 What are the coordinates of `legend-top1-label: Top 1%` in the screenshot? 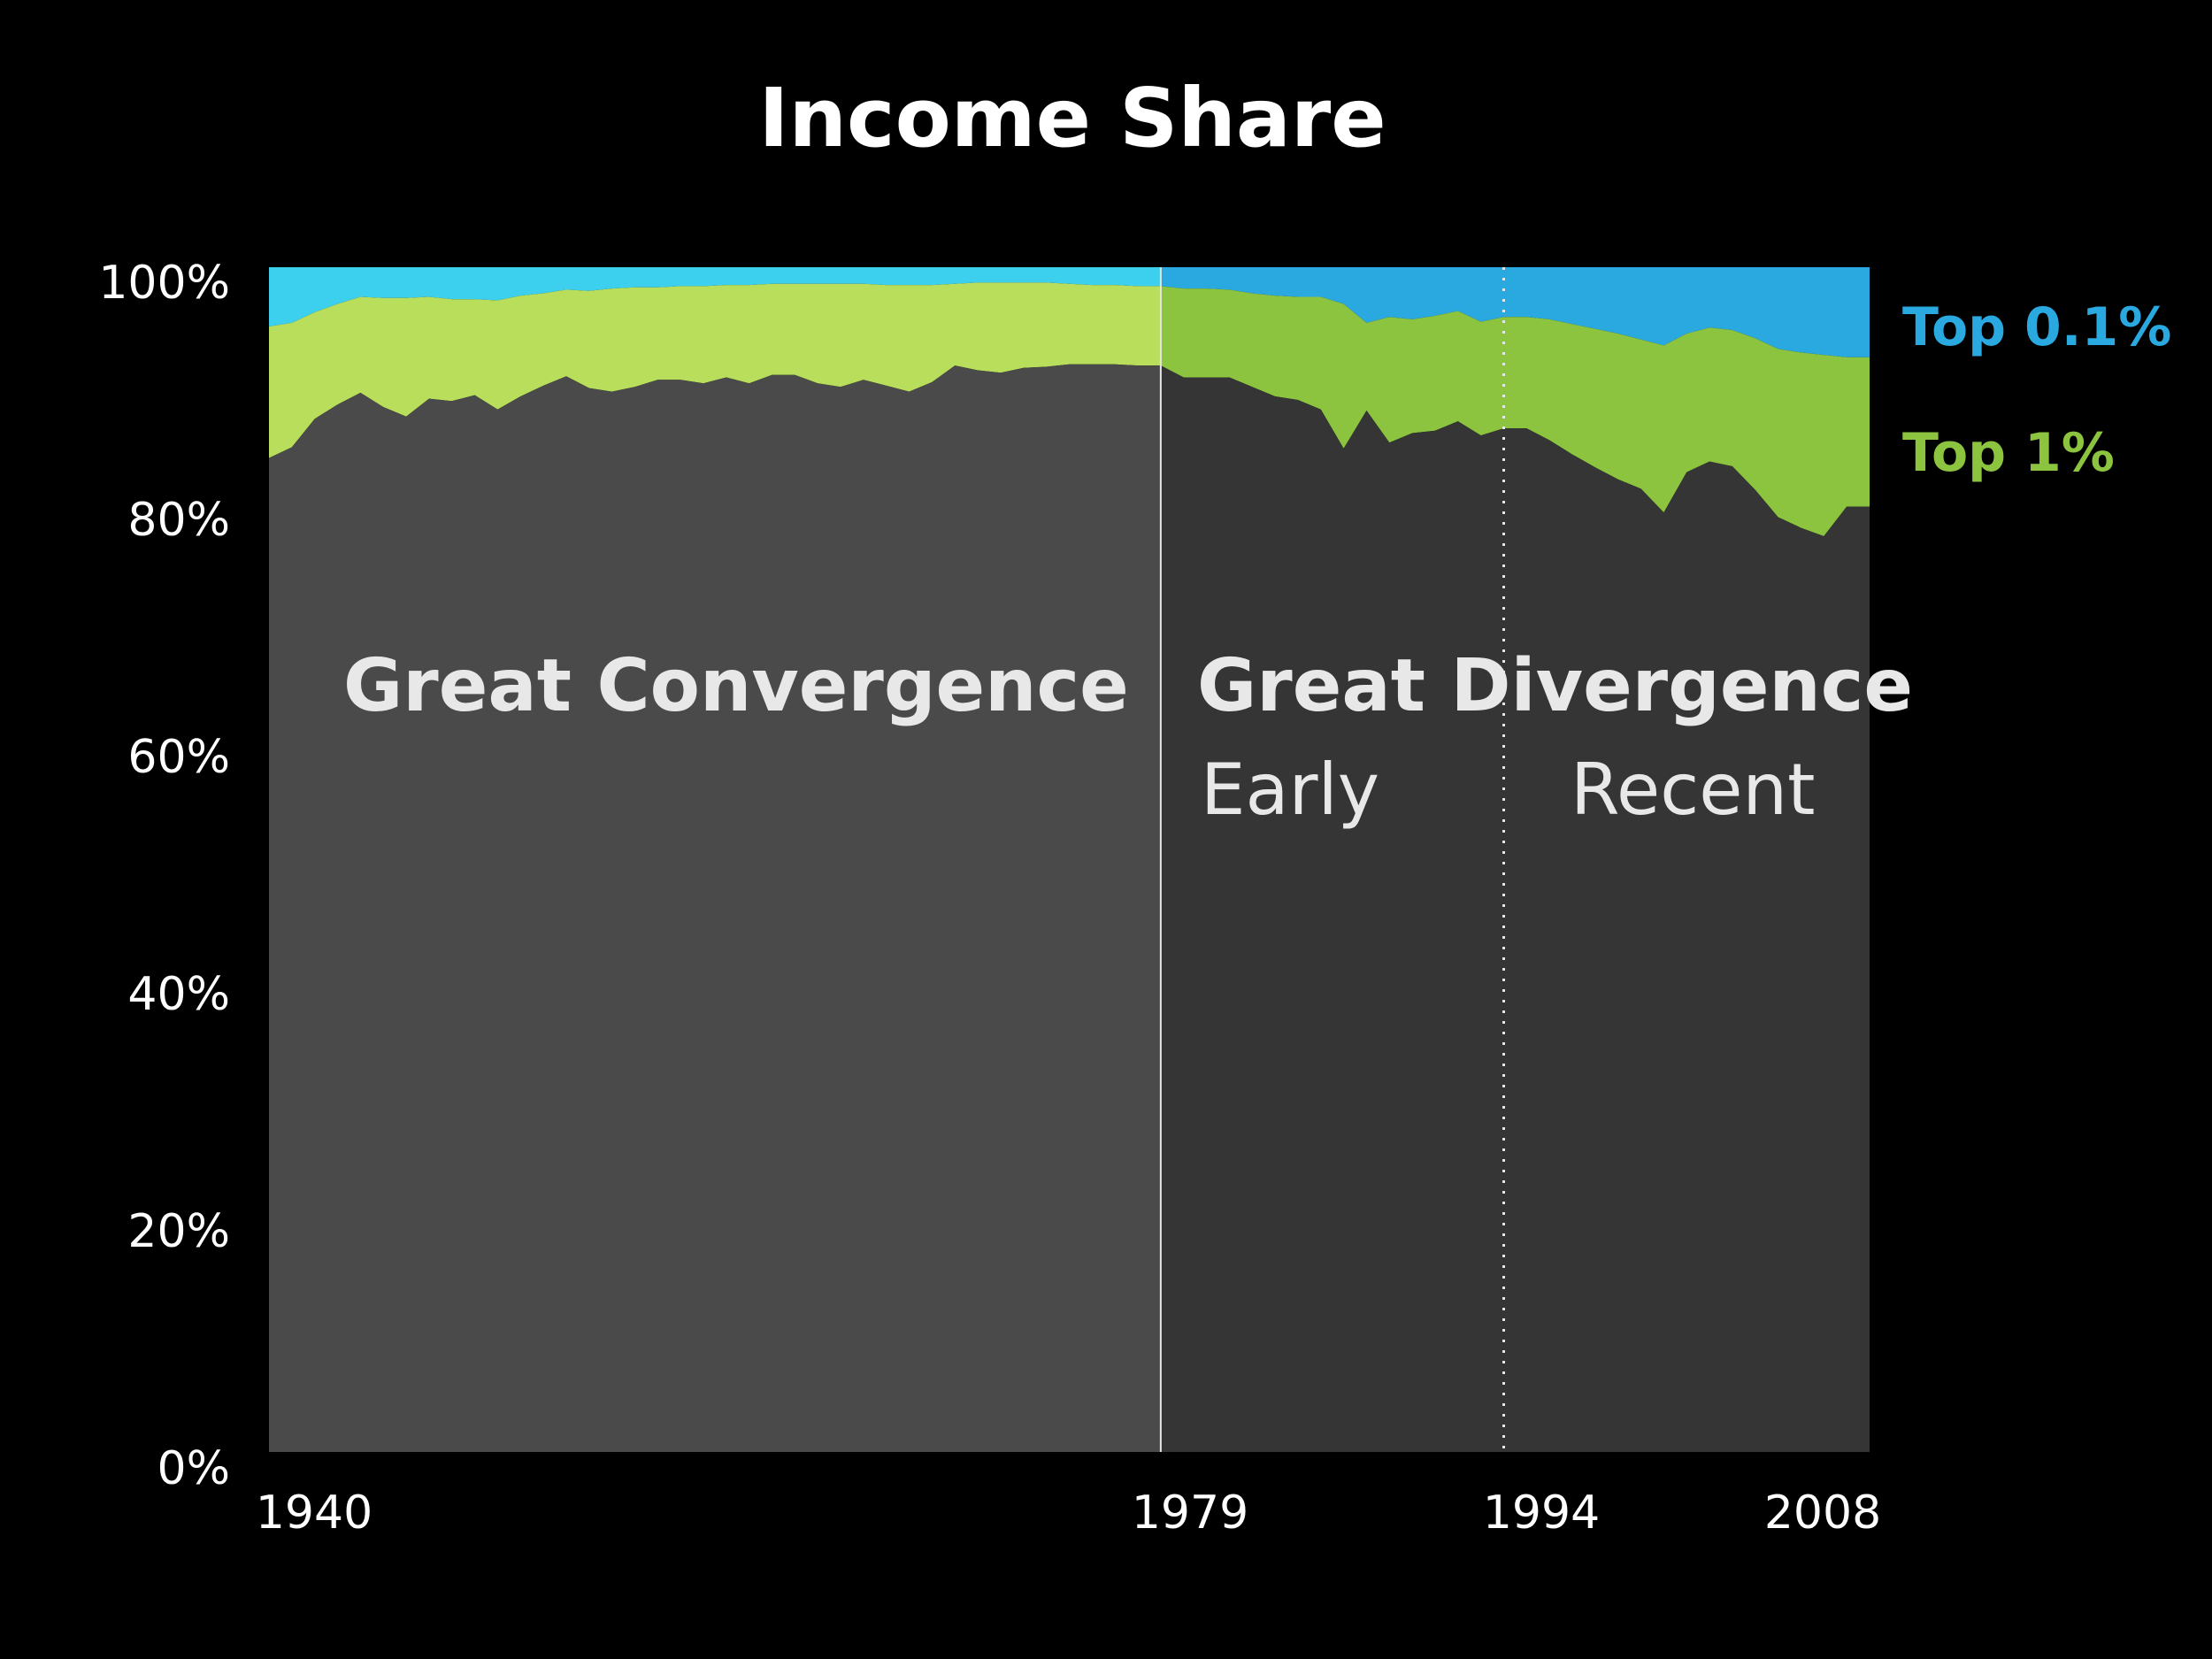 It's located at (2008, 453).